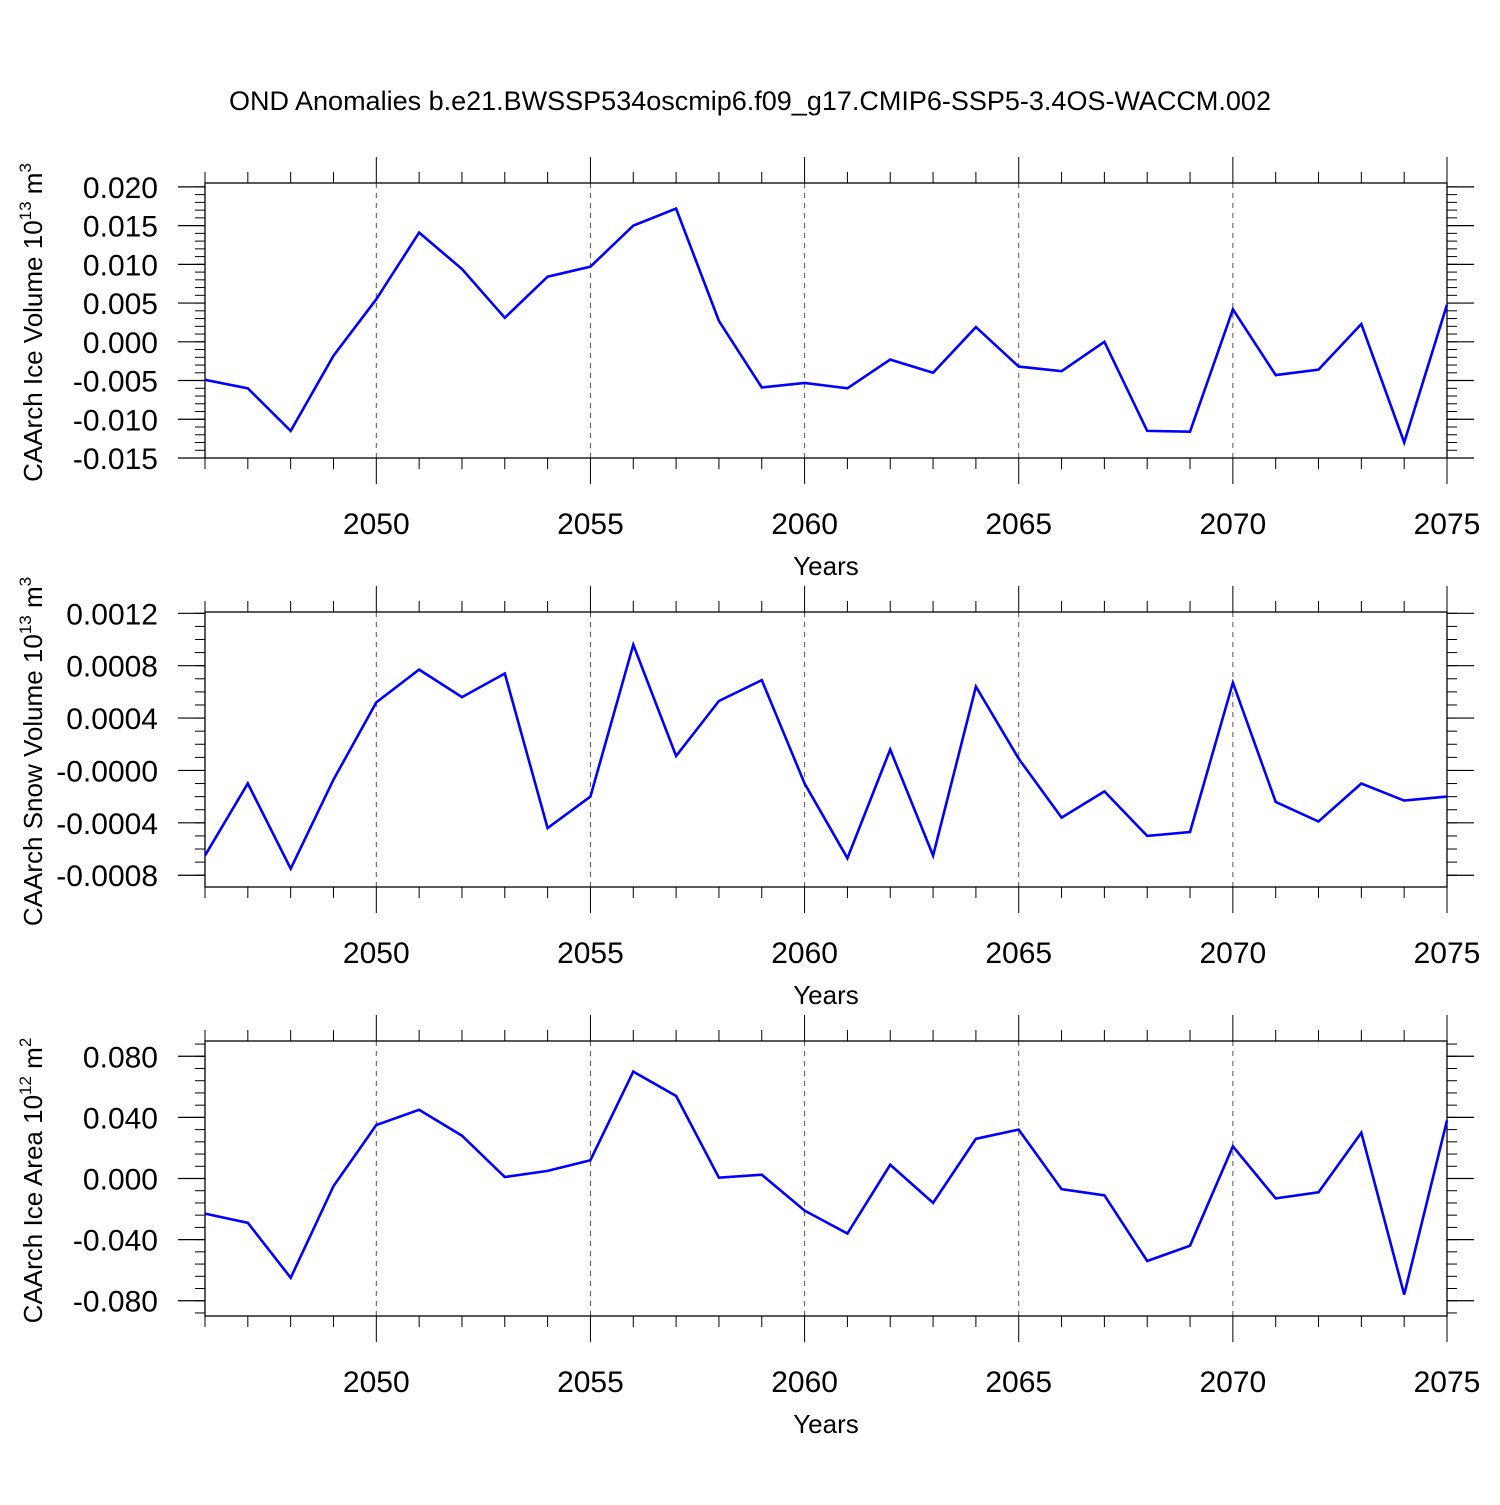  I want to click on y-tick-label: 0.0004, so click(112, 719).